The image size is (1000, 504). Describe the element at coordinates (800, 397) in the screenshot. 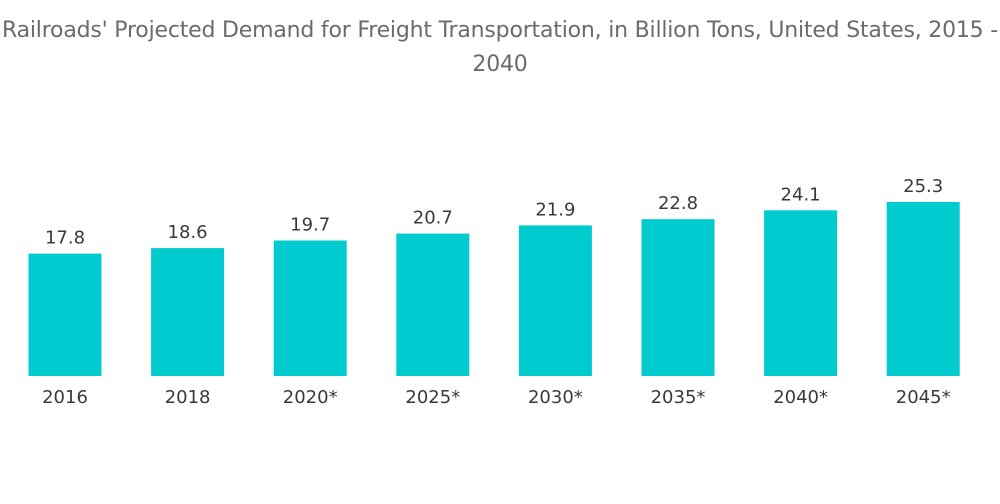

I see `x-tick-label: 2040*` at that location.